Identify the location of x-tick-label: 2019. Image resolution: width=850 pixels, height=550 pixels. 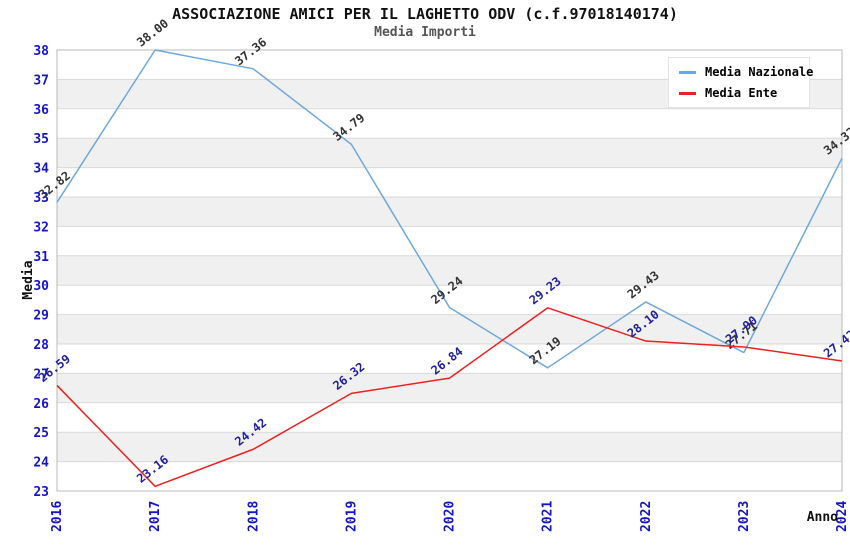
(351, 516).